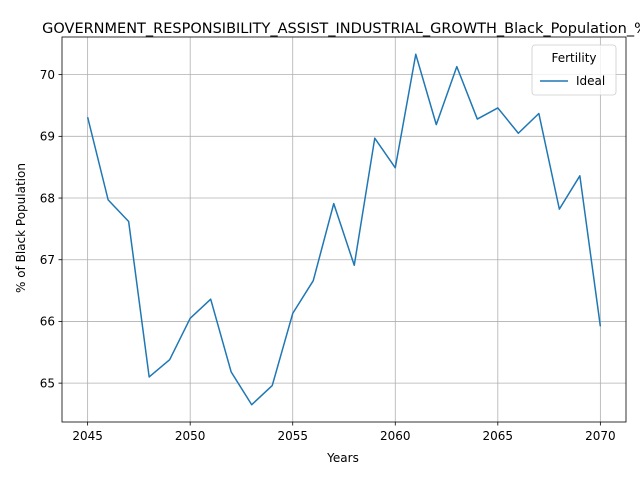  What do you see at coordinates (47, 383) in the screenshot?
I see `y-tick-label: 65` at bounding box center [47, 383].